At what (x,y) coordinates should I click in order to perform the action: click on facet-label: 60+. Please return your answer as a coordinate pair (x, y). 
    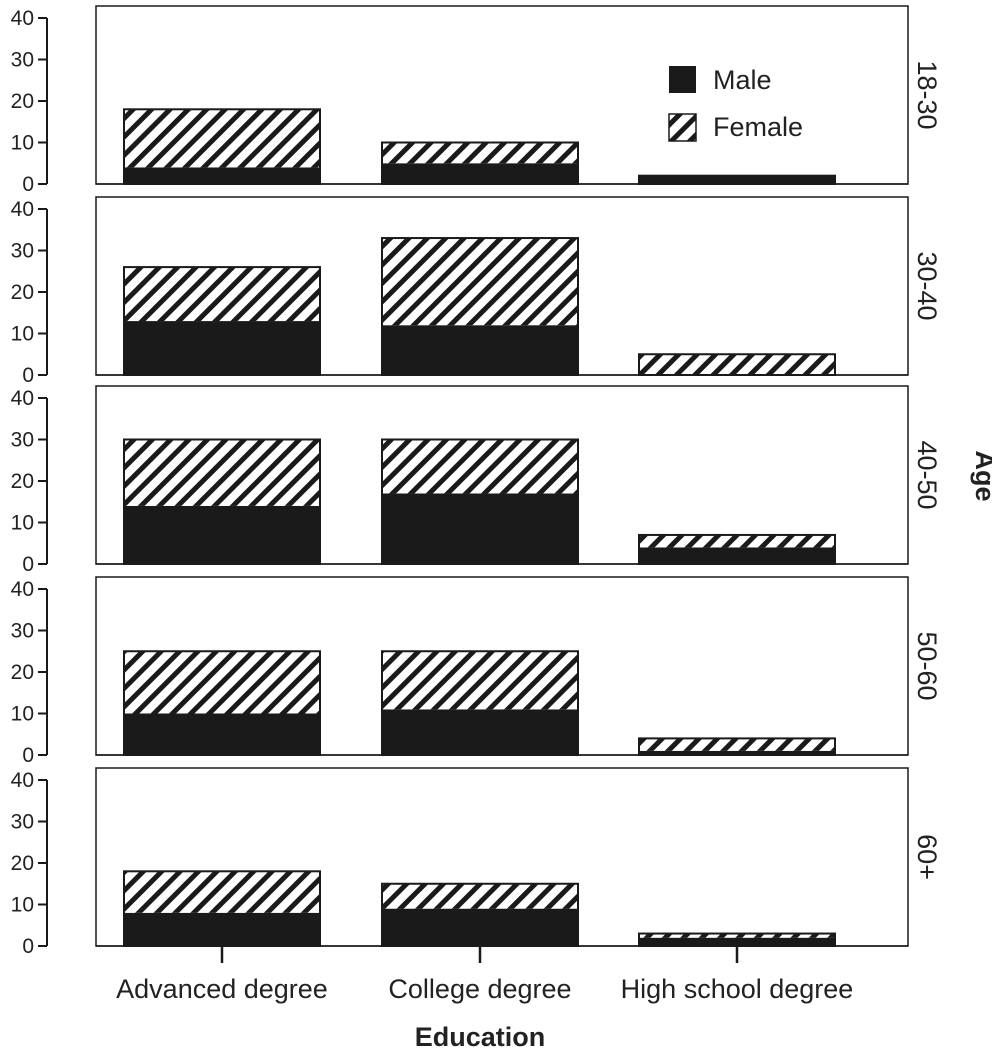
    Looking at the image, I should click on (927, 857).